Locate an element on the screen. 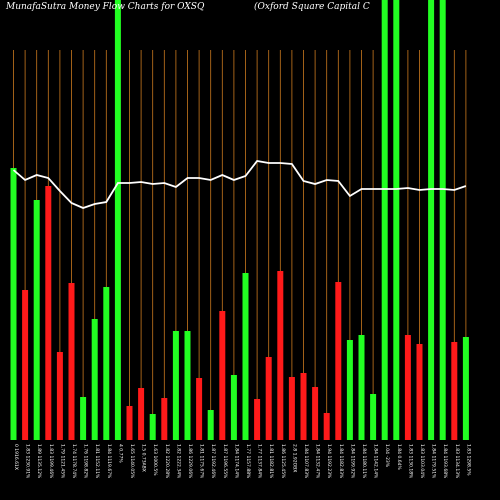 Image resolution: width=500 pixels, height=500 pixels. x-tick-label: 2.8 1.92OBX is located at coordinates (294, 458).